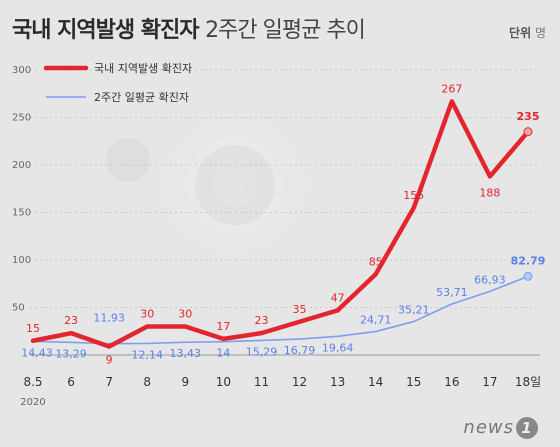 This screenshot has height=447, width=560. What do you see at coordinates (338, 297) in the screenshot?
I see `data-label-daily: 47` at bounding box center [338, 297].